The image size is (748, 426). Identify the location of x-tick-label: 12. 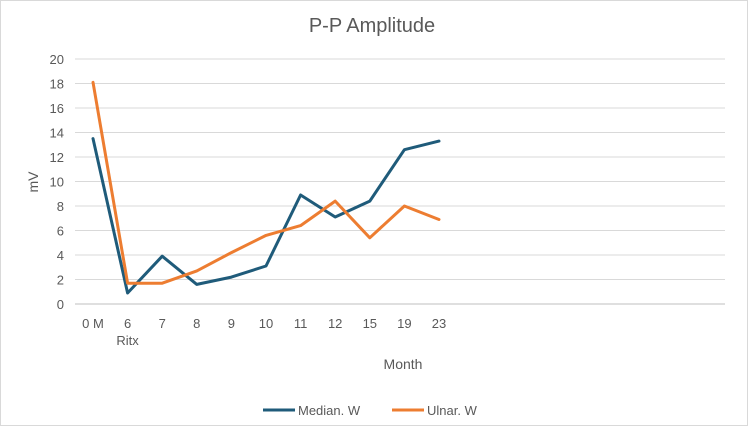
(335, 323).